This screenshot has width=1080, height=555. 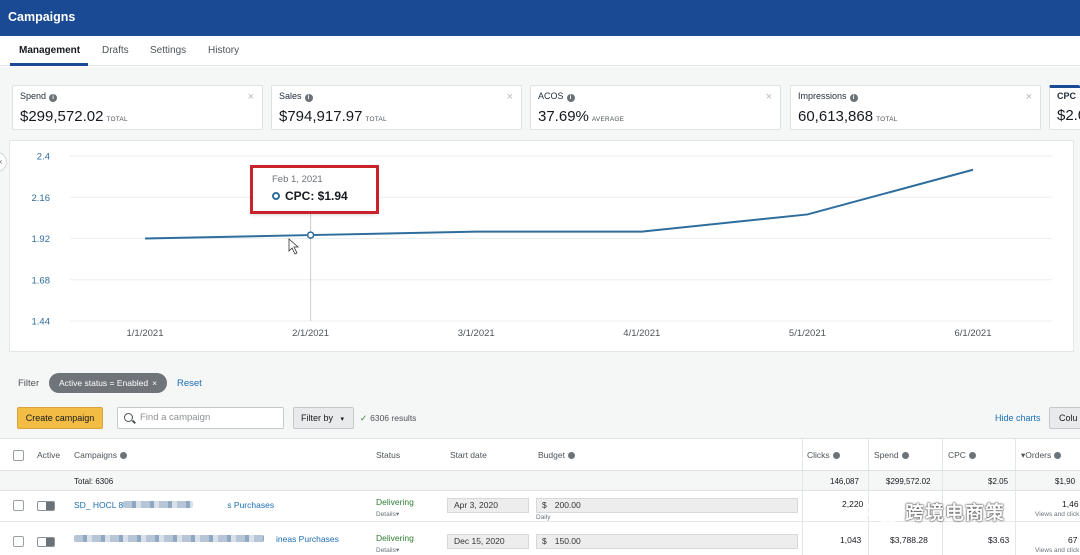 I want to click on cpc-value: $3.63, so click(x=999, y=540).